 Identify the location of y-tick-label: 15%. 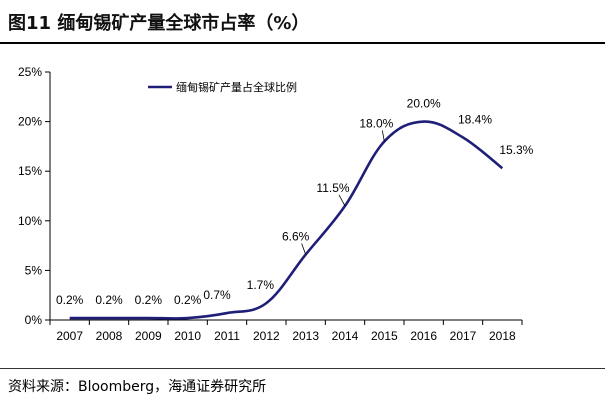
(30, 171).